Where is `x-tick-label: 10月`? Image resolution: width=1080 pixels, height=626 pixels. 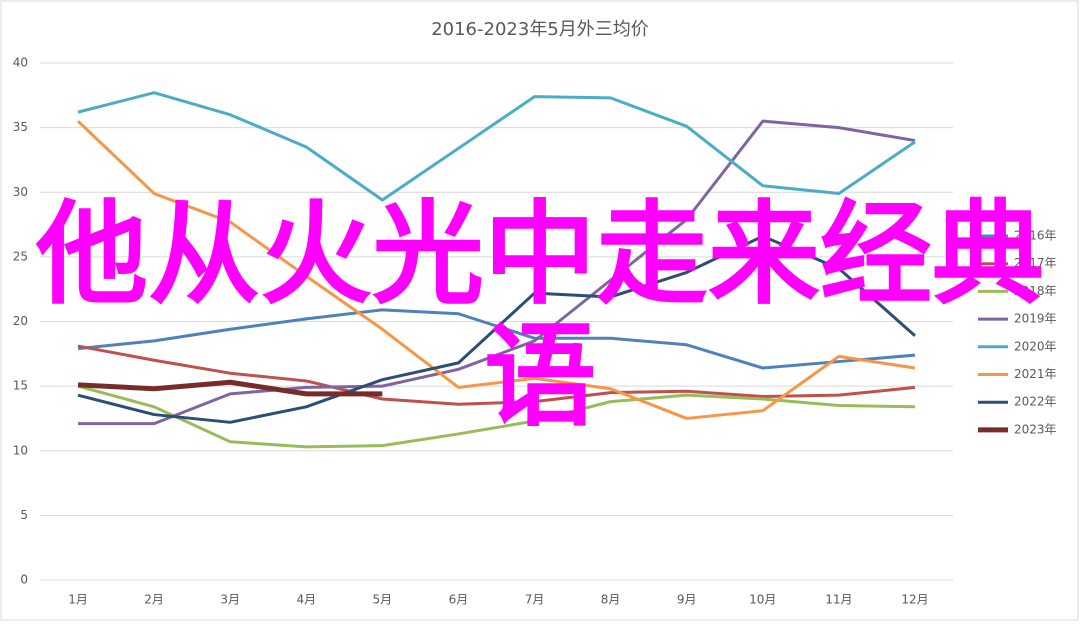 x-tick-label: 10月 is located at coordinates (762, 600).